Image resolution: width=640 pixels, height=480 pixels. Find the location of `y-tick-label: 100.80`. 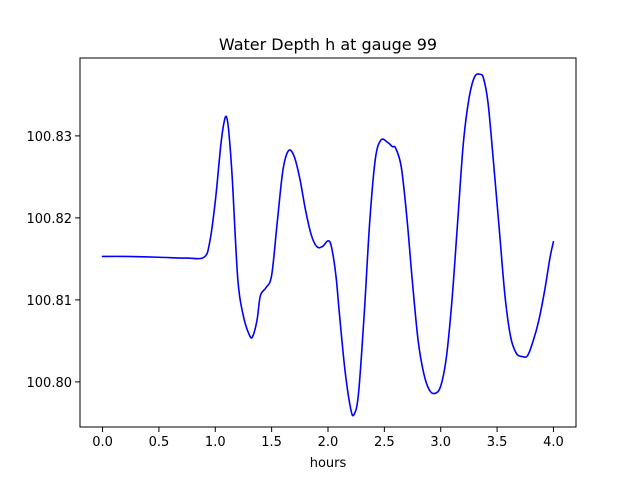

y-tick-label: 100.80 is located at coordinates (50, 383).